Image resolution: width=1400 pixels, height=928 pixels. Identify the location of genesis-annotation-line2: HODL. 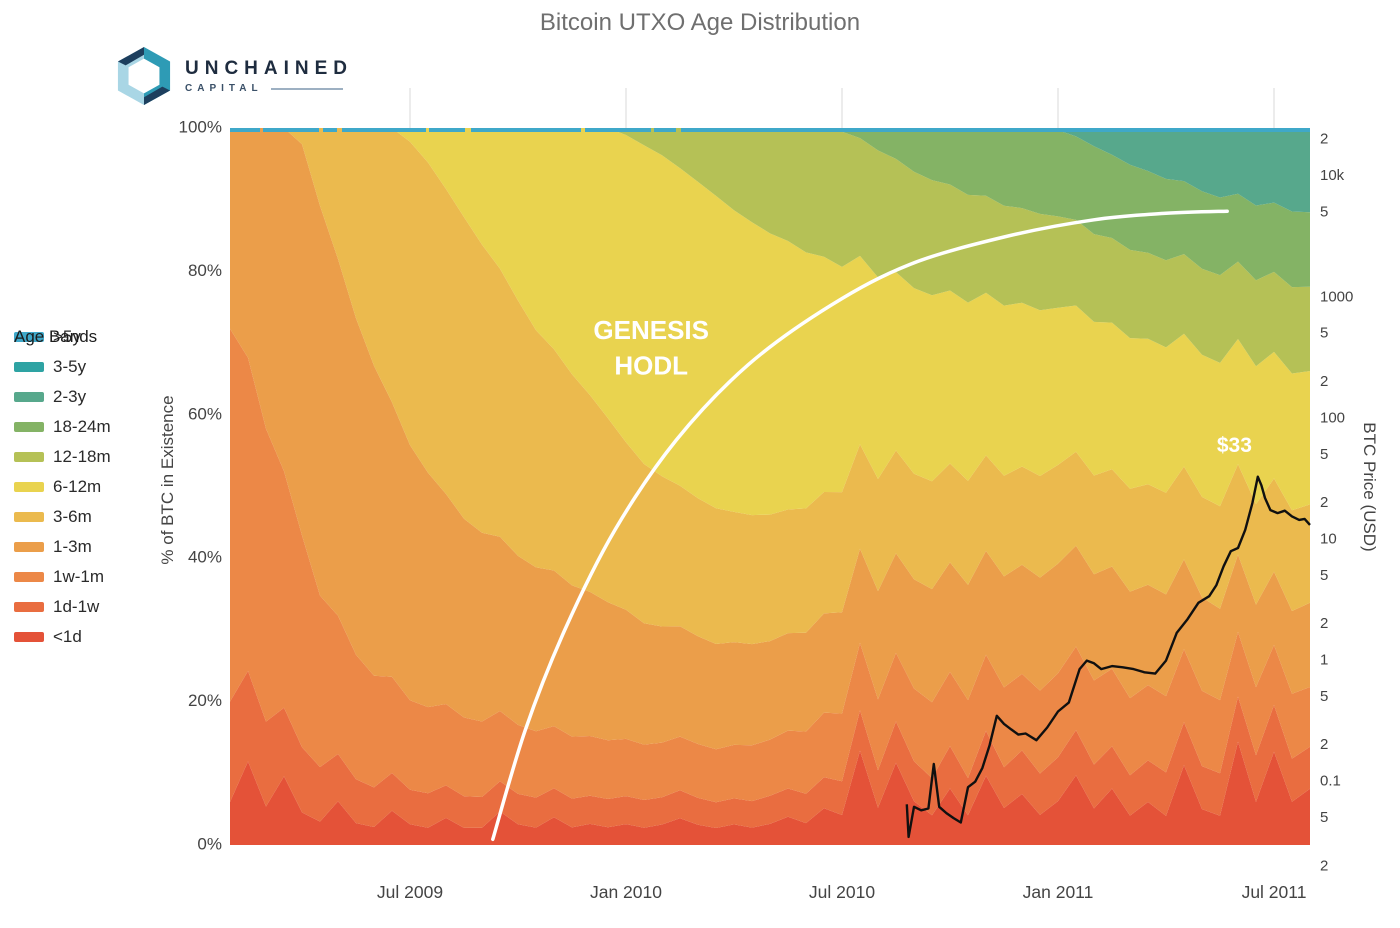
(651, 366).